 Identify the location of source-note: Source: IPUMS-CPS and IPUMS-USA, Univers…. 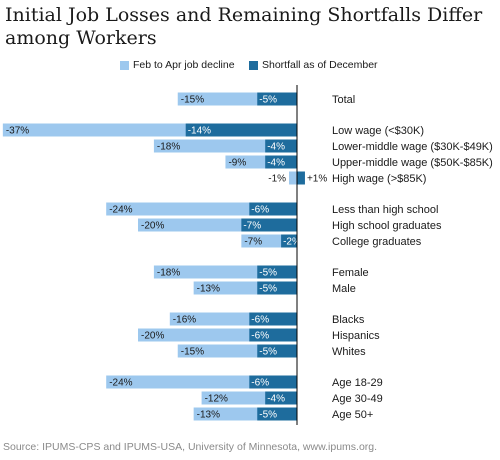
(190, 447).